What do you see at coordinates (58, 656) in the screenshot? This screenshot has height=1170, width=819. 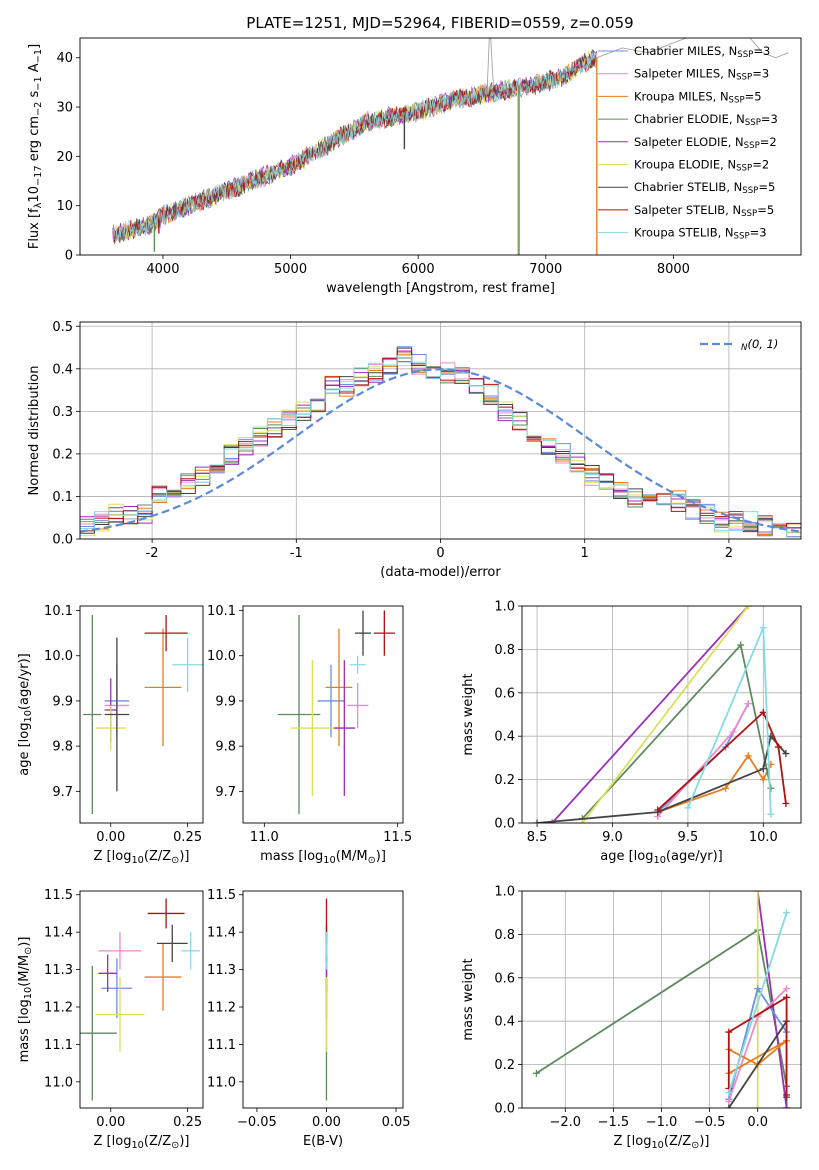 I see `y-tick-label: 10.0` at bounding box center [58, 656].